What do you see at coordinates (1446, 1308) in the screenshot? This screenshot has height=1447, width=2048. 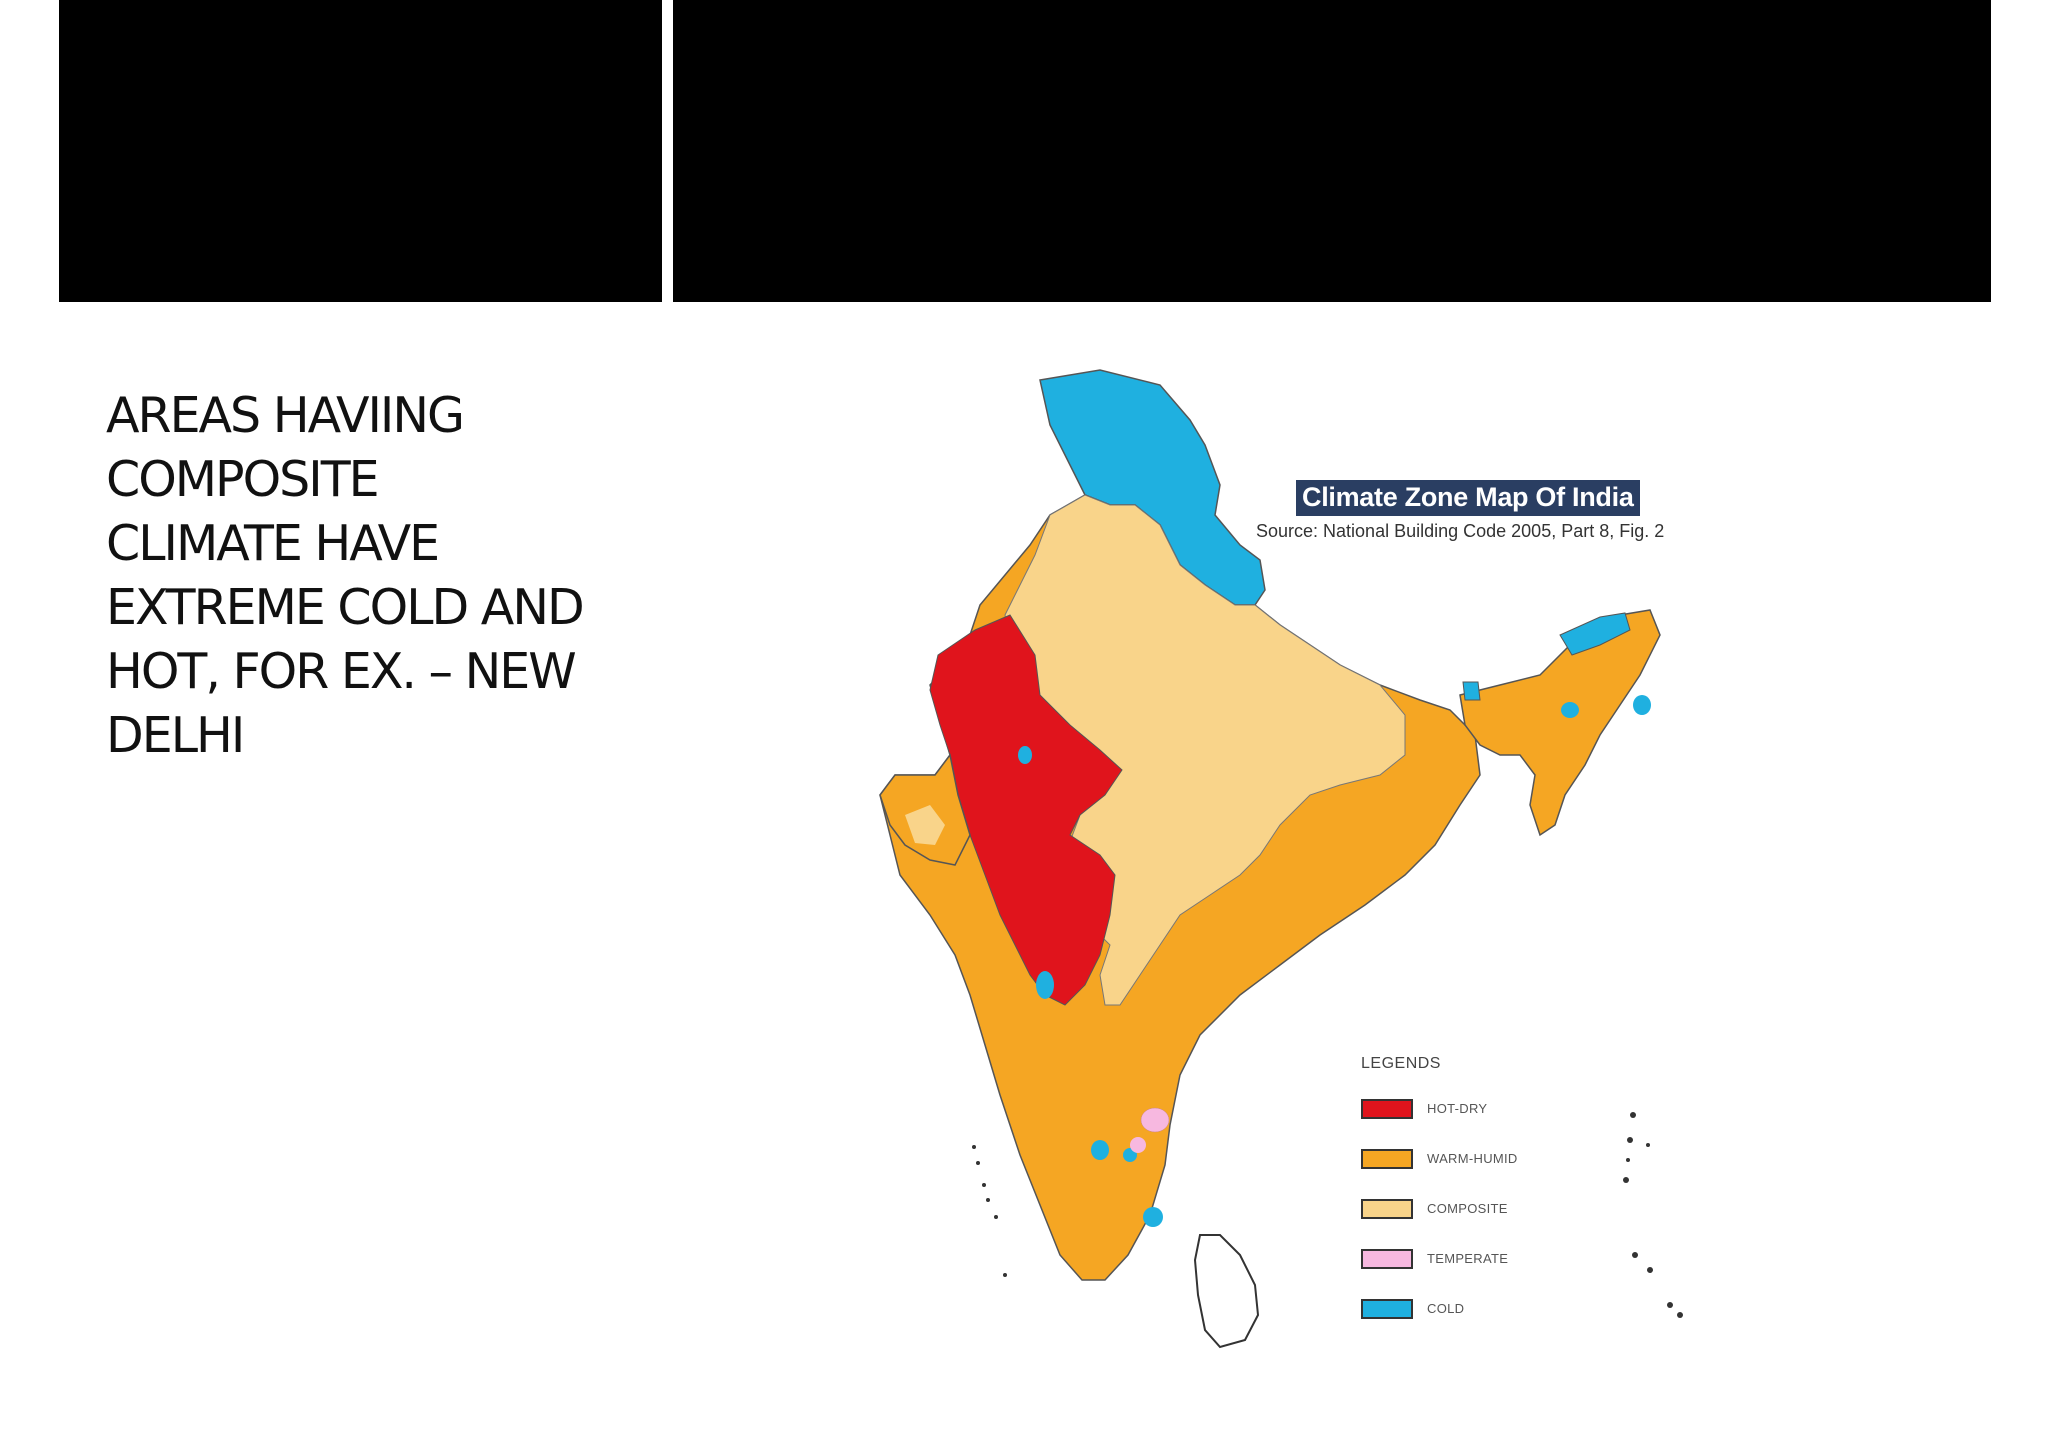 I see `legend-label: COLD` at bounding box center [1446, 1308].